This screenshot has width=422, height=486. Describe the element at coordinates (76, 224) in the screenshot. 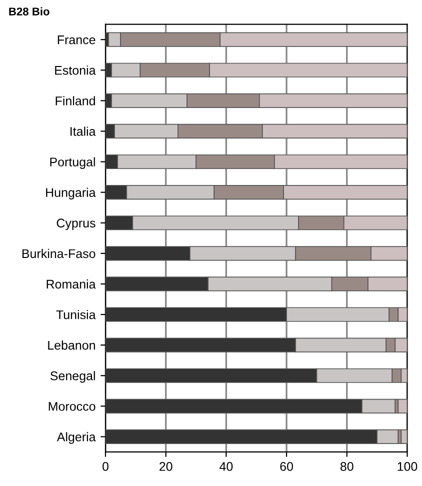

I see `y-tick-label: Cyprus` at that location.